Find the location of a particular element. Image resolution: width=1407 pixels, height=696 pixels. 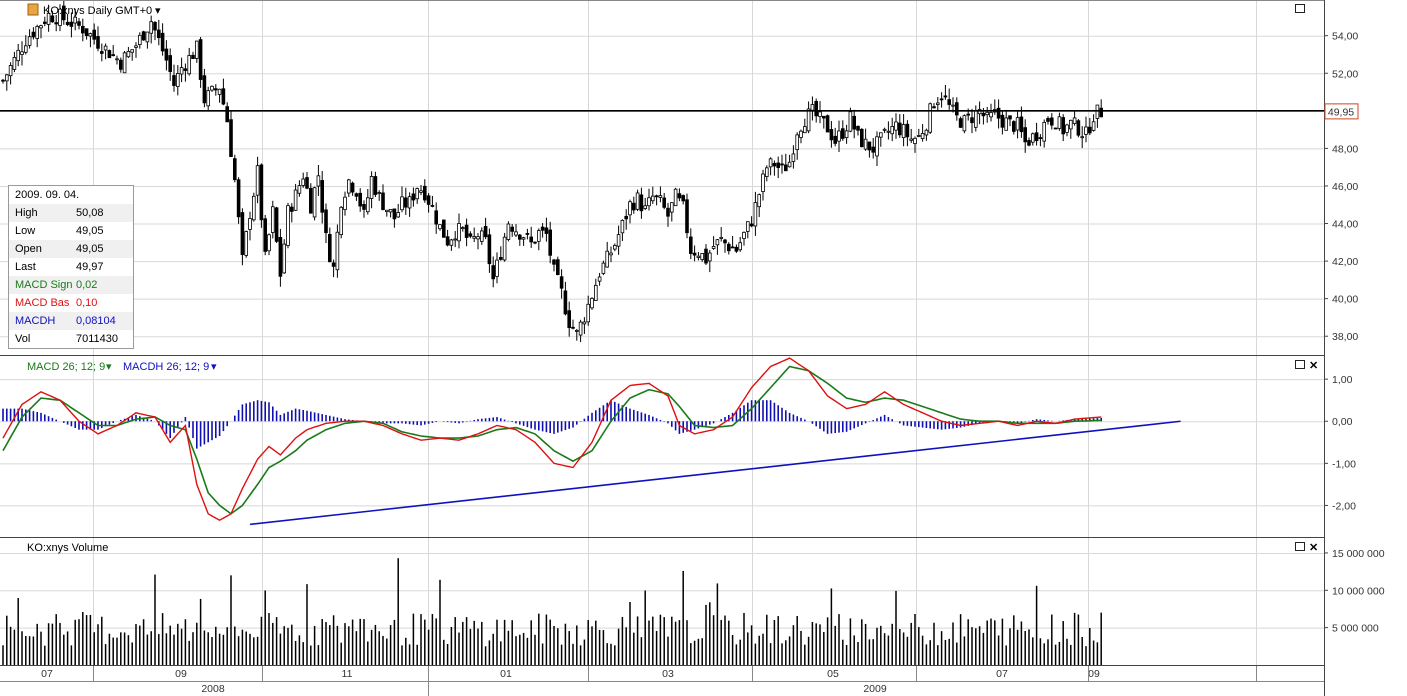

volume-indicator-label: KO:xnys Volume is located at coordinates (67, 548).